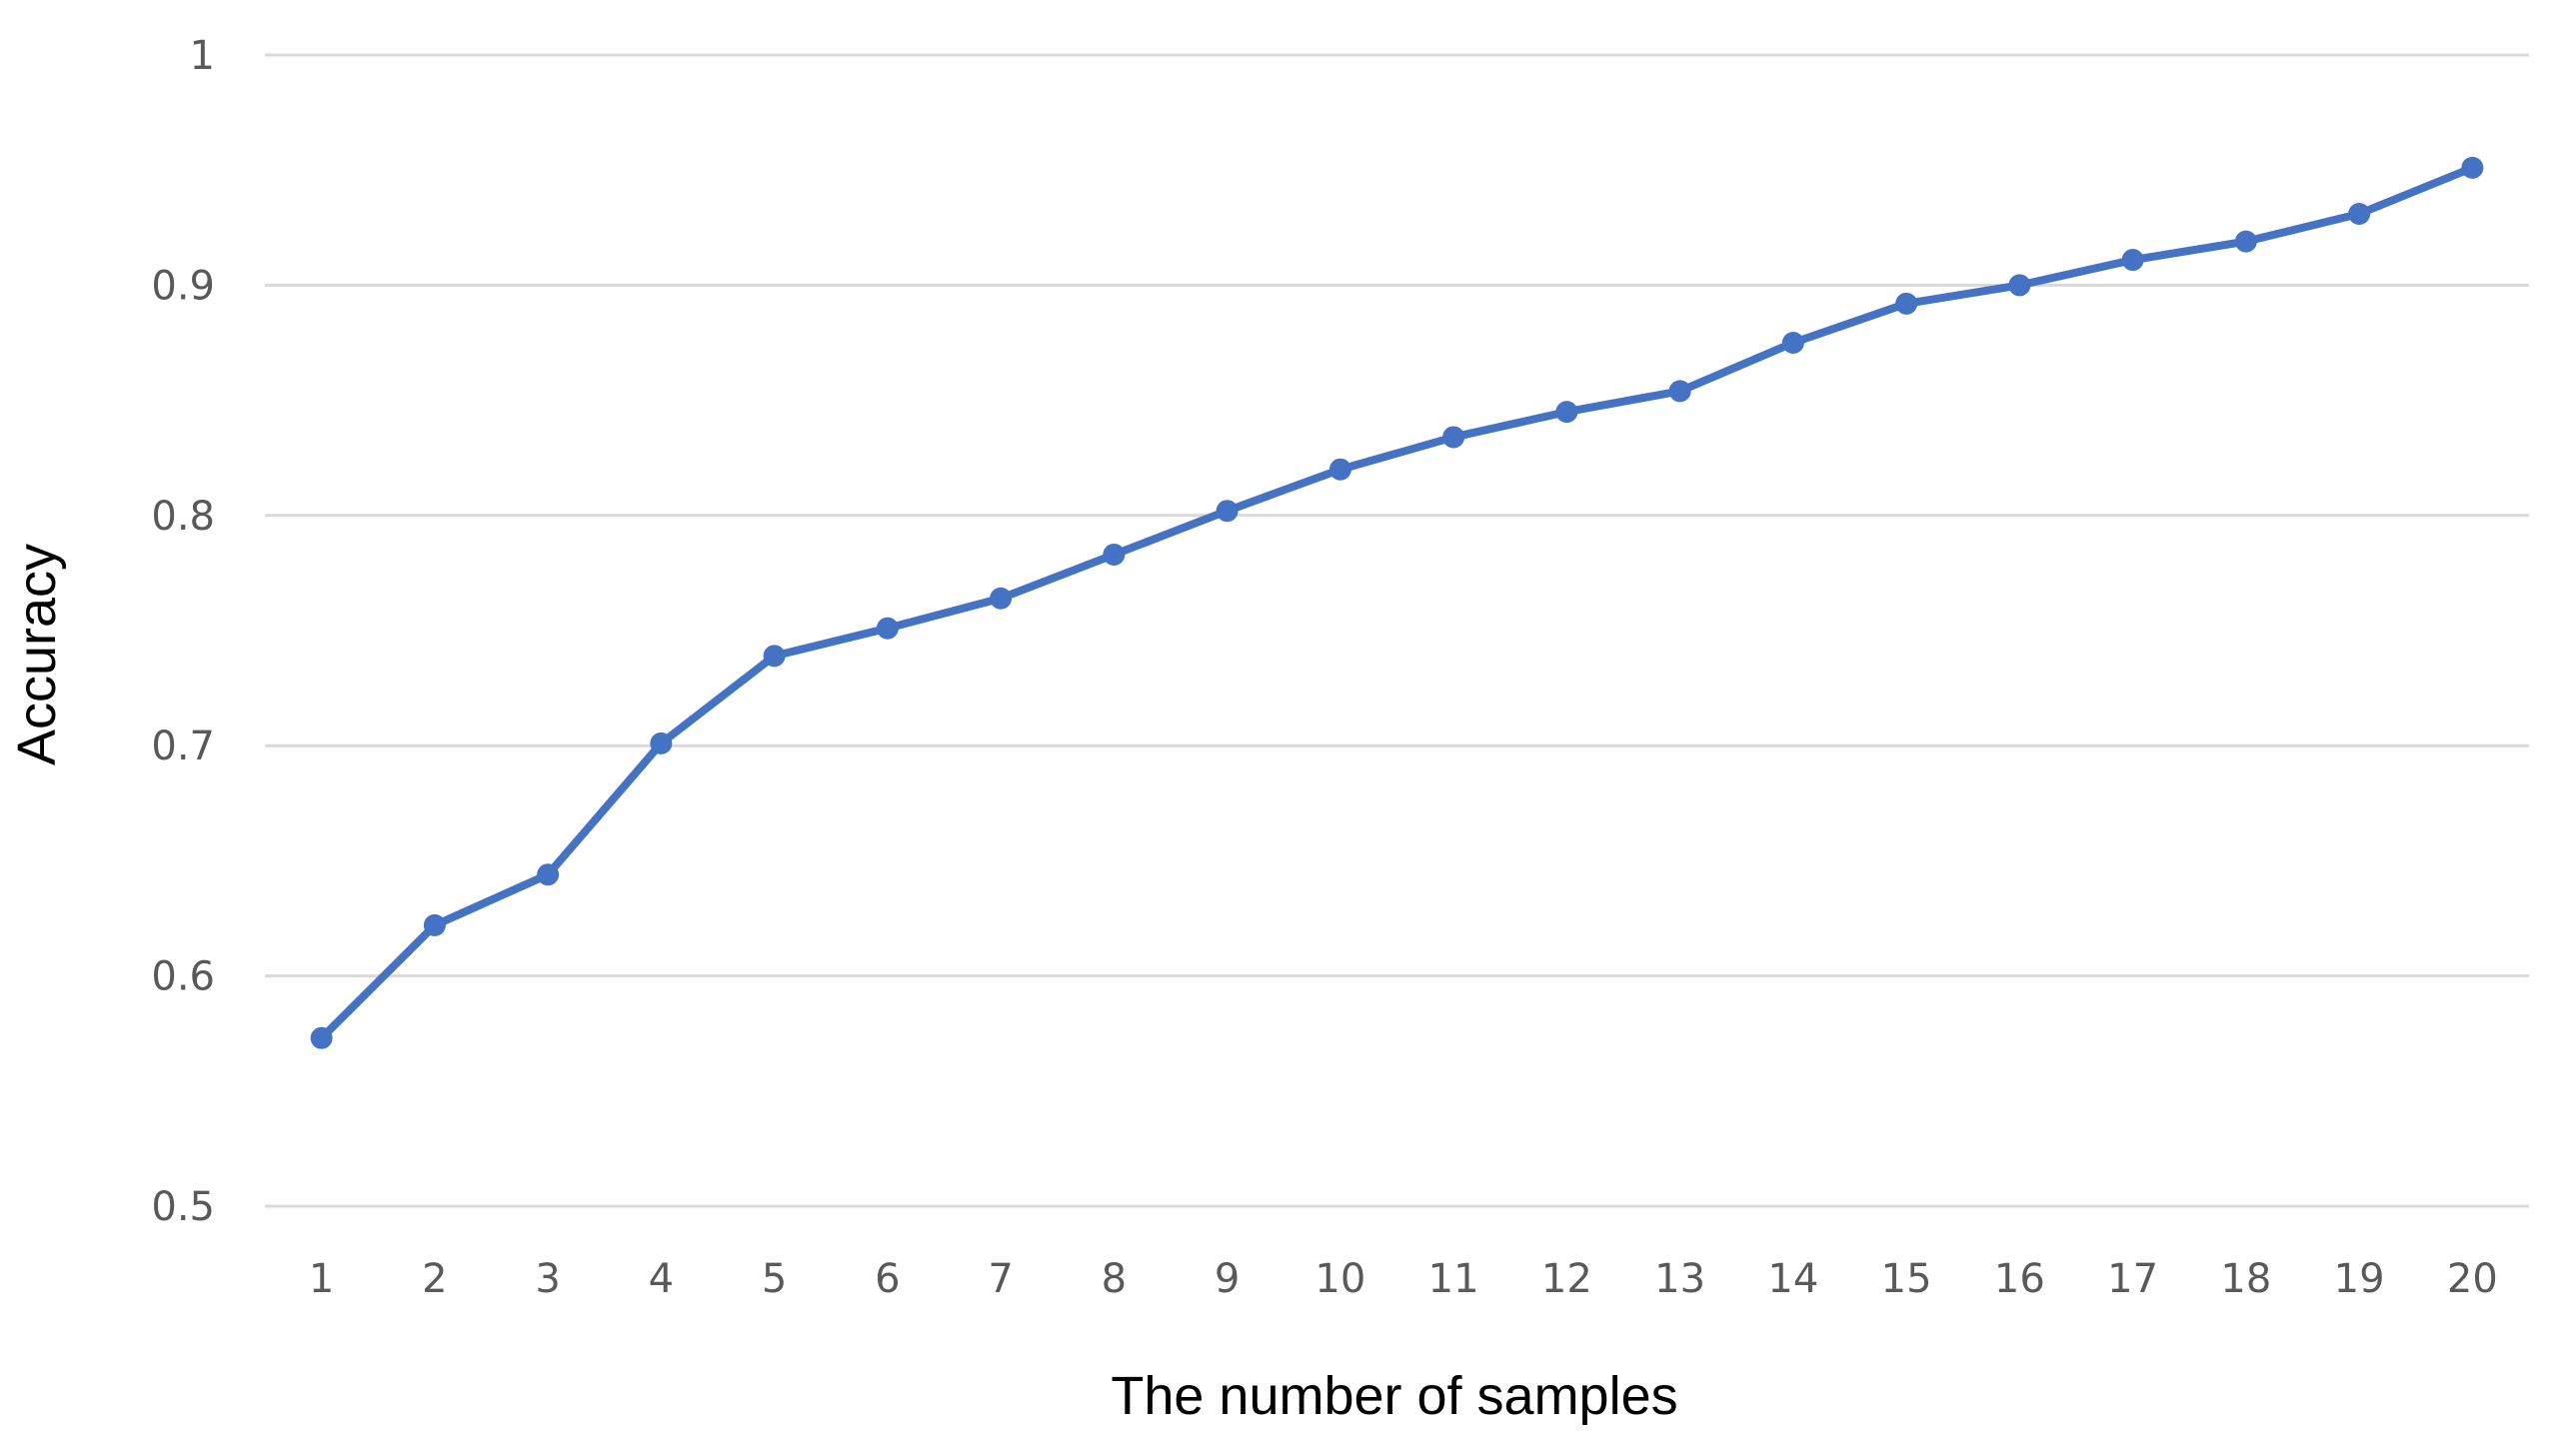 Image resolution: width=2576 pixels, height=1433 pixels. What do you see at coordinates (434, 1279) in the screenshot?
I see `x-tick-label: 2` at bounding box center [434, 1279].